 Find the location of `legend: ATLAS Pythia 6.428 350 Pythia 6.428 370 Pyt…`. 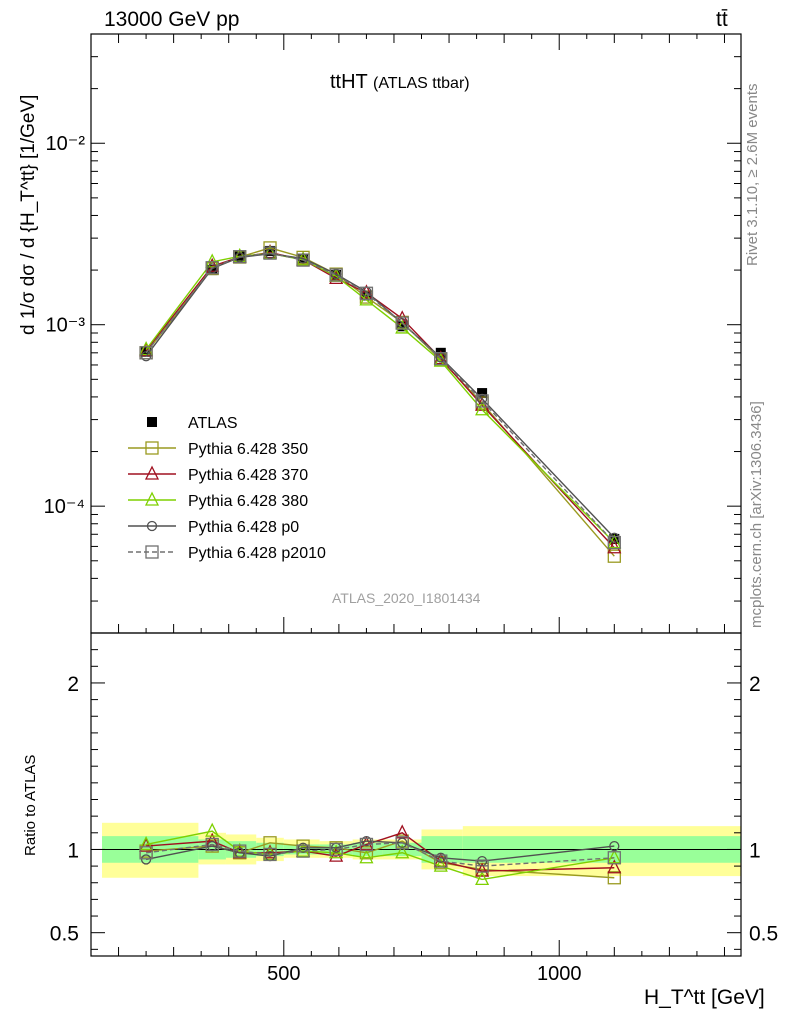

legend: ATLAS Pythia 6.428 350 Pythia 6.428 370 Pyt… is located at coordinates (227, 488).